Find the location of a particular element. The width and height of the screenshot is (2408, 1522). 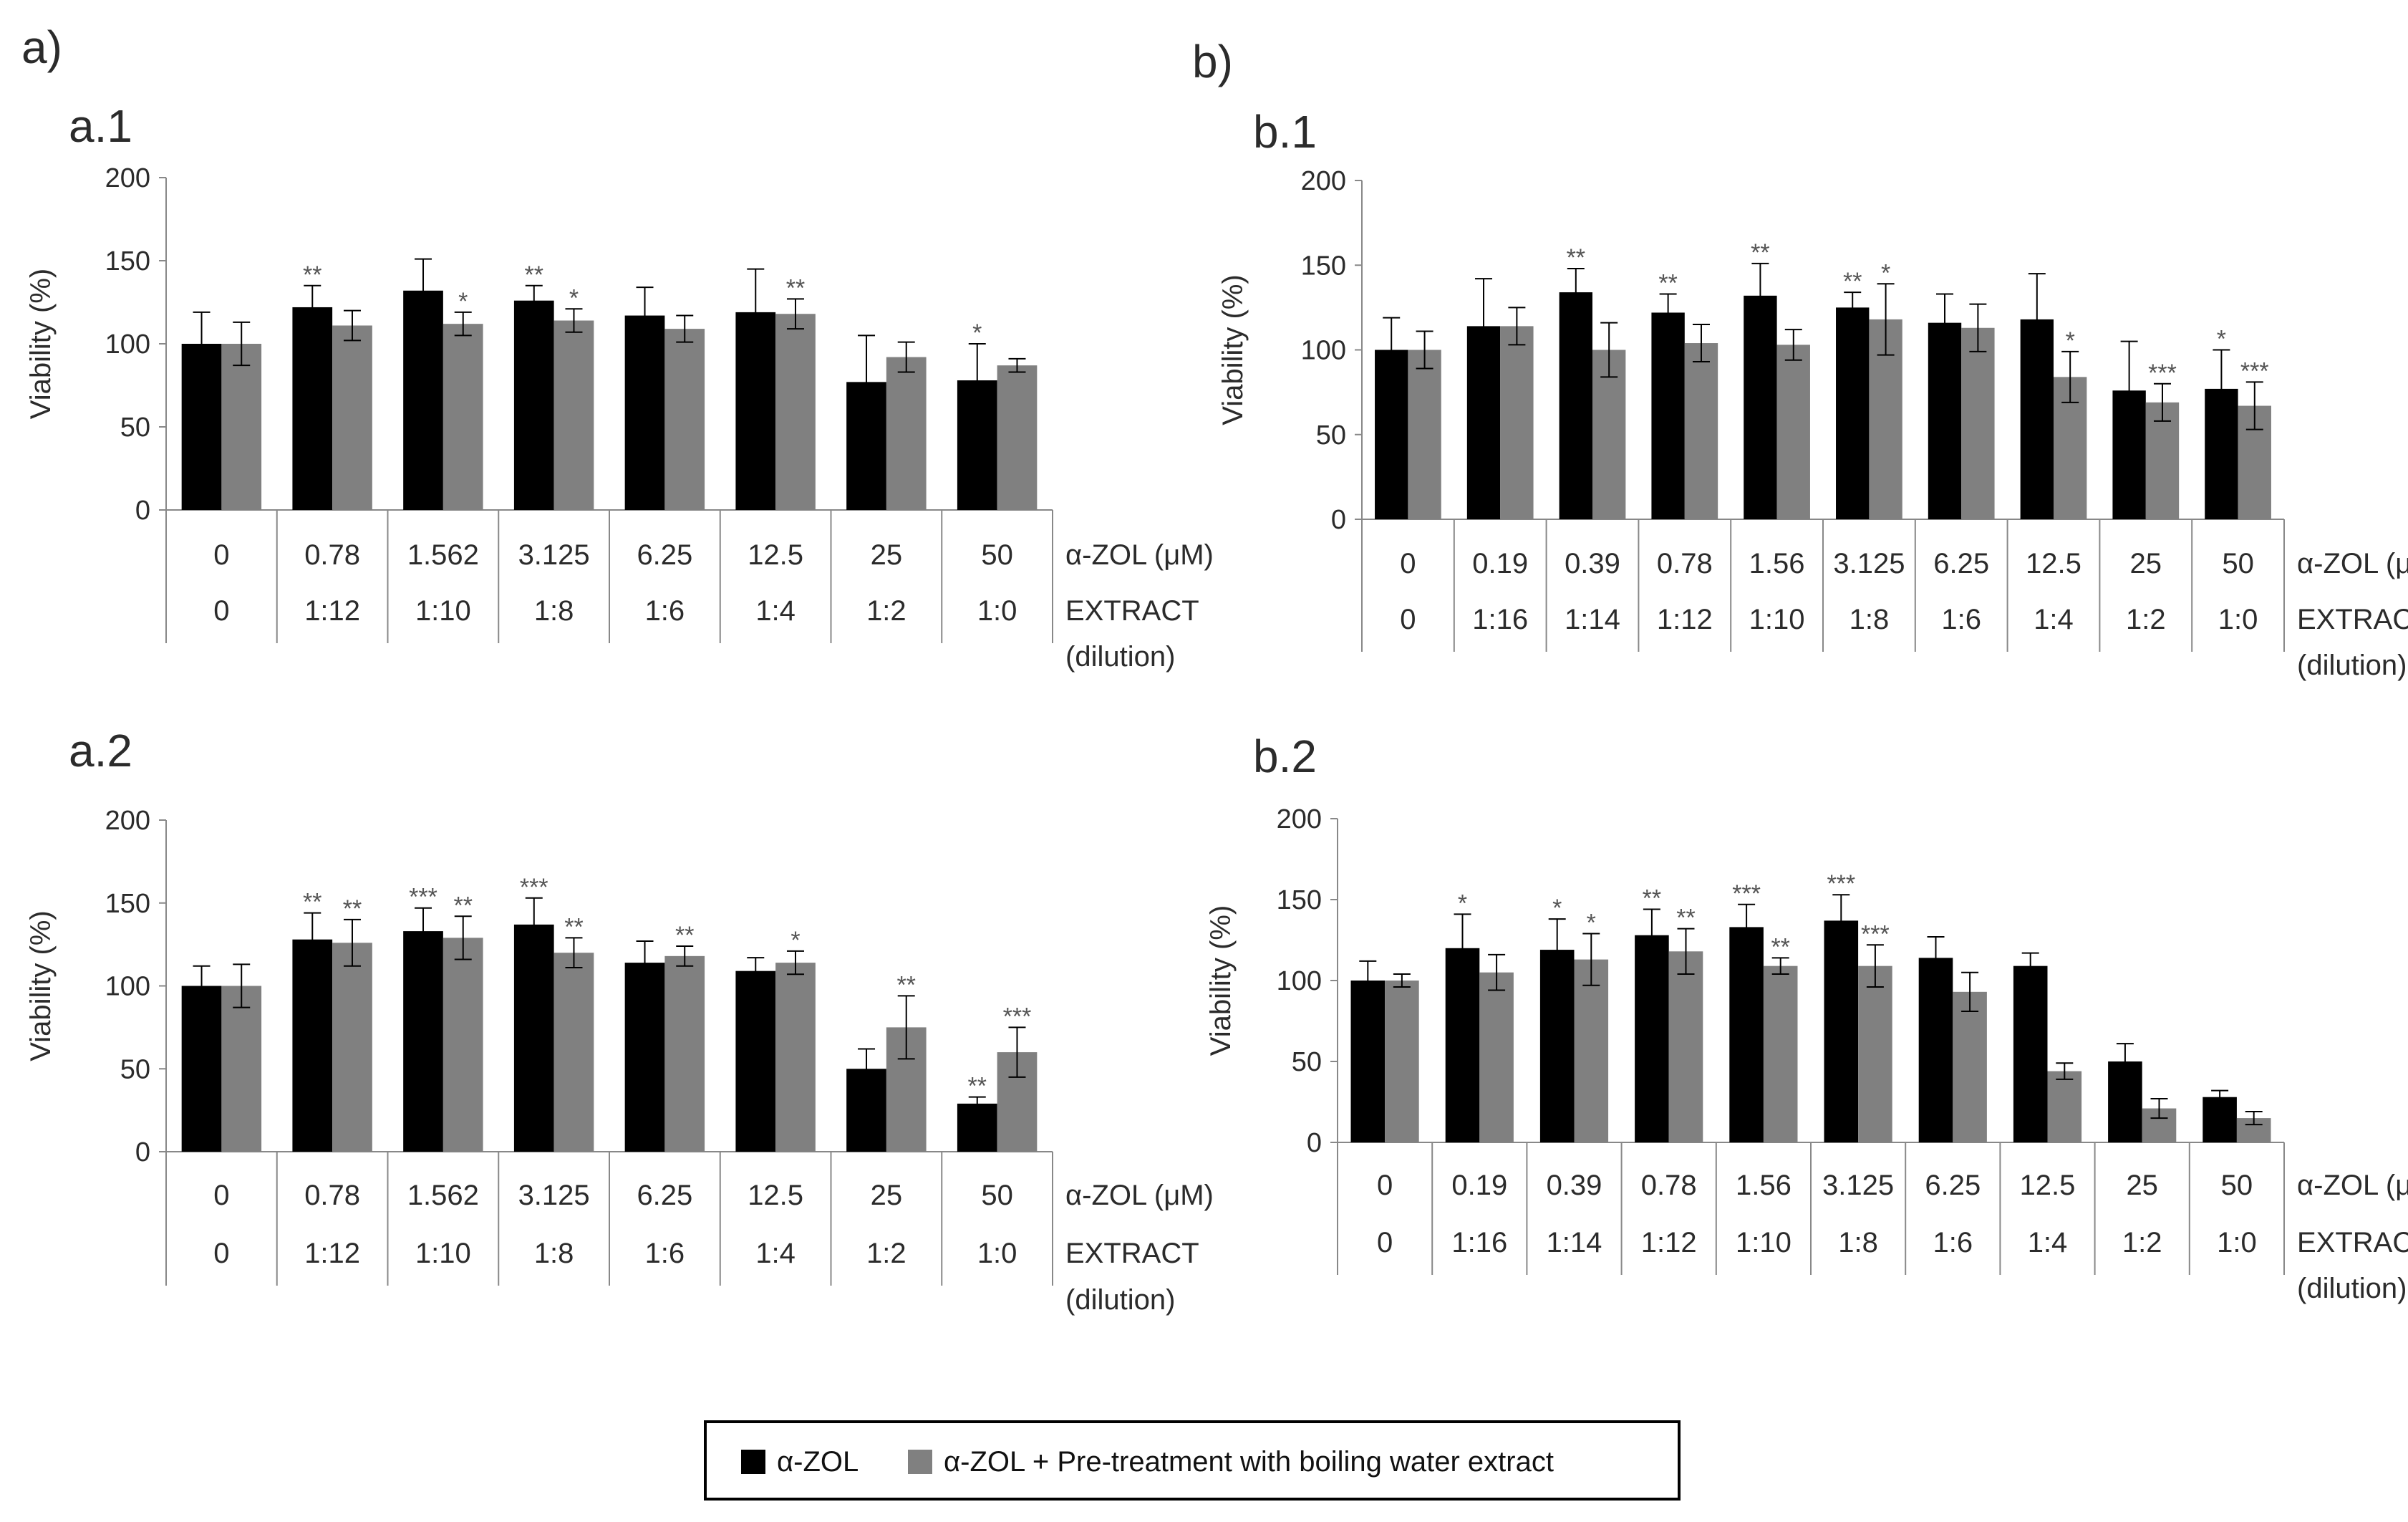

x-dilution-label: 1:12 is located at coordinates (1685, 619).